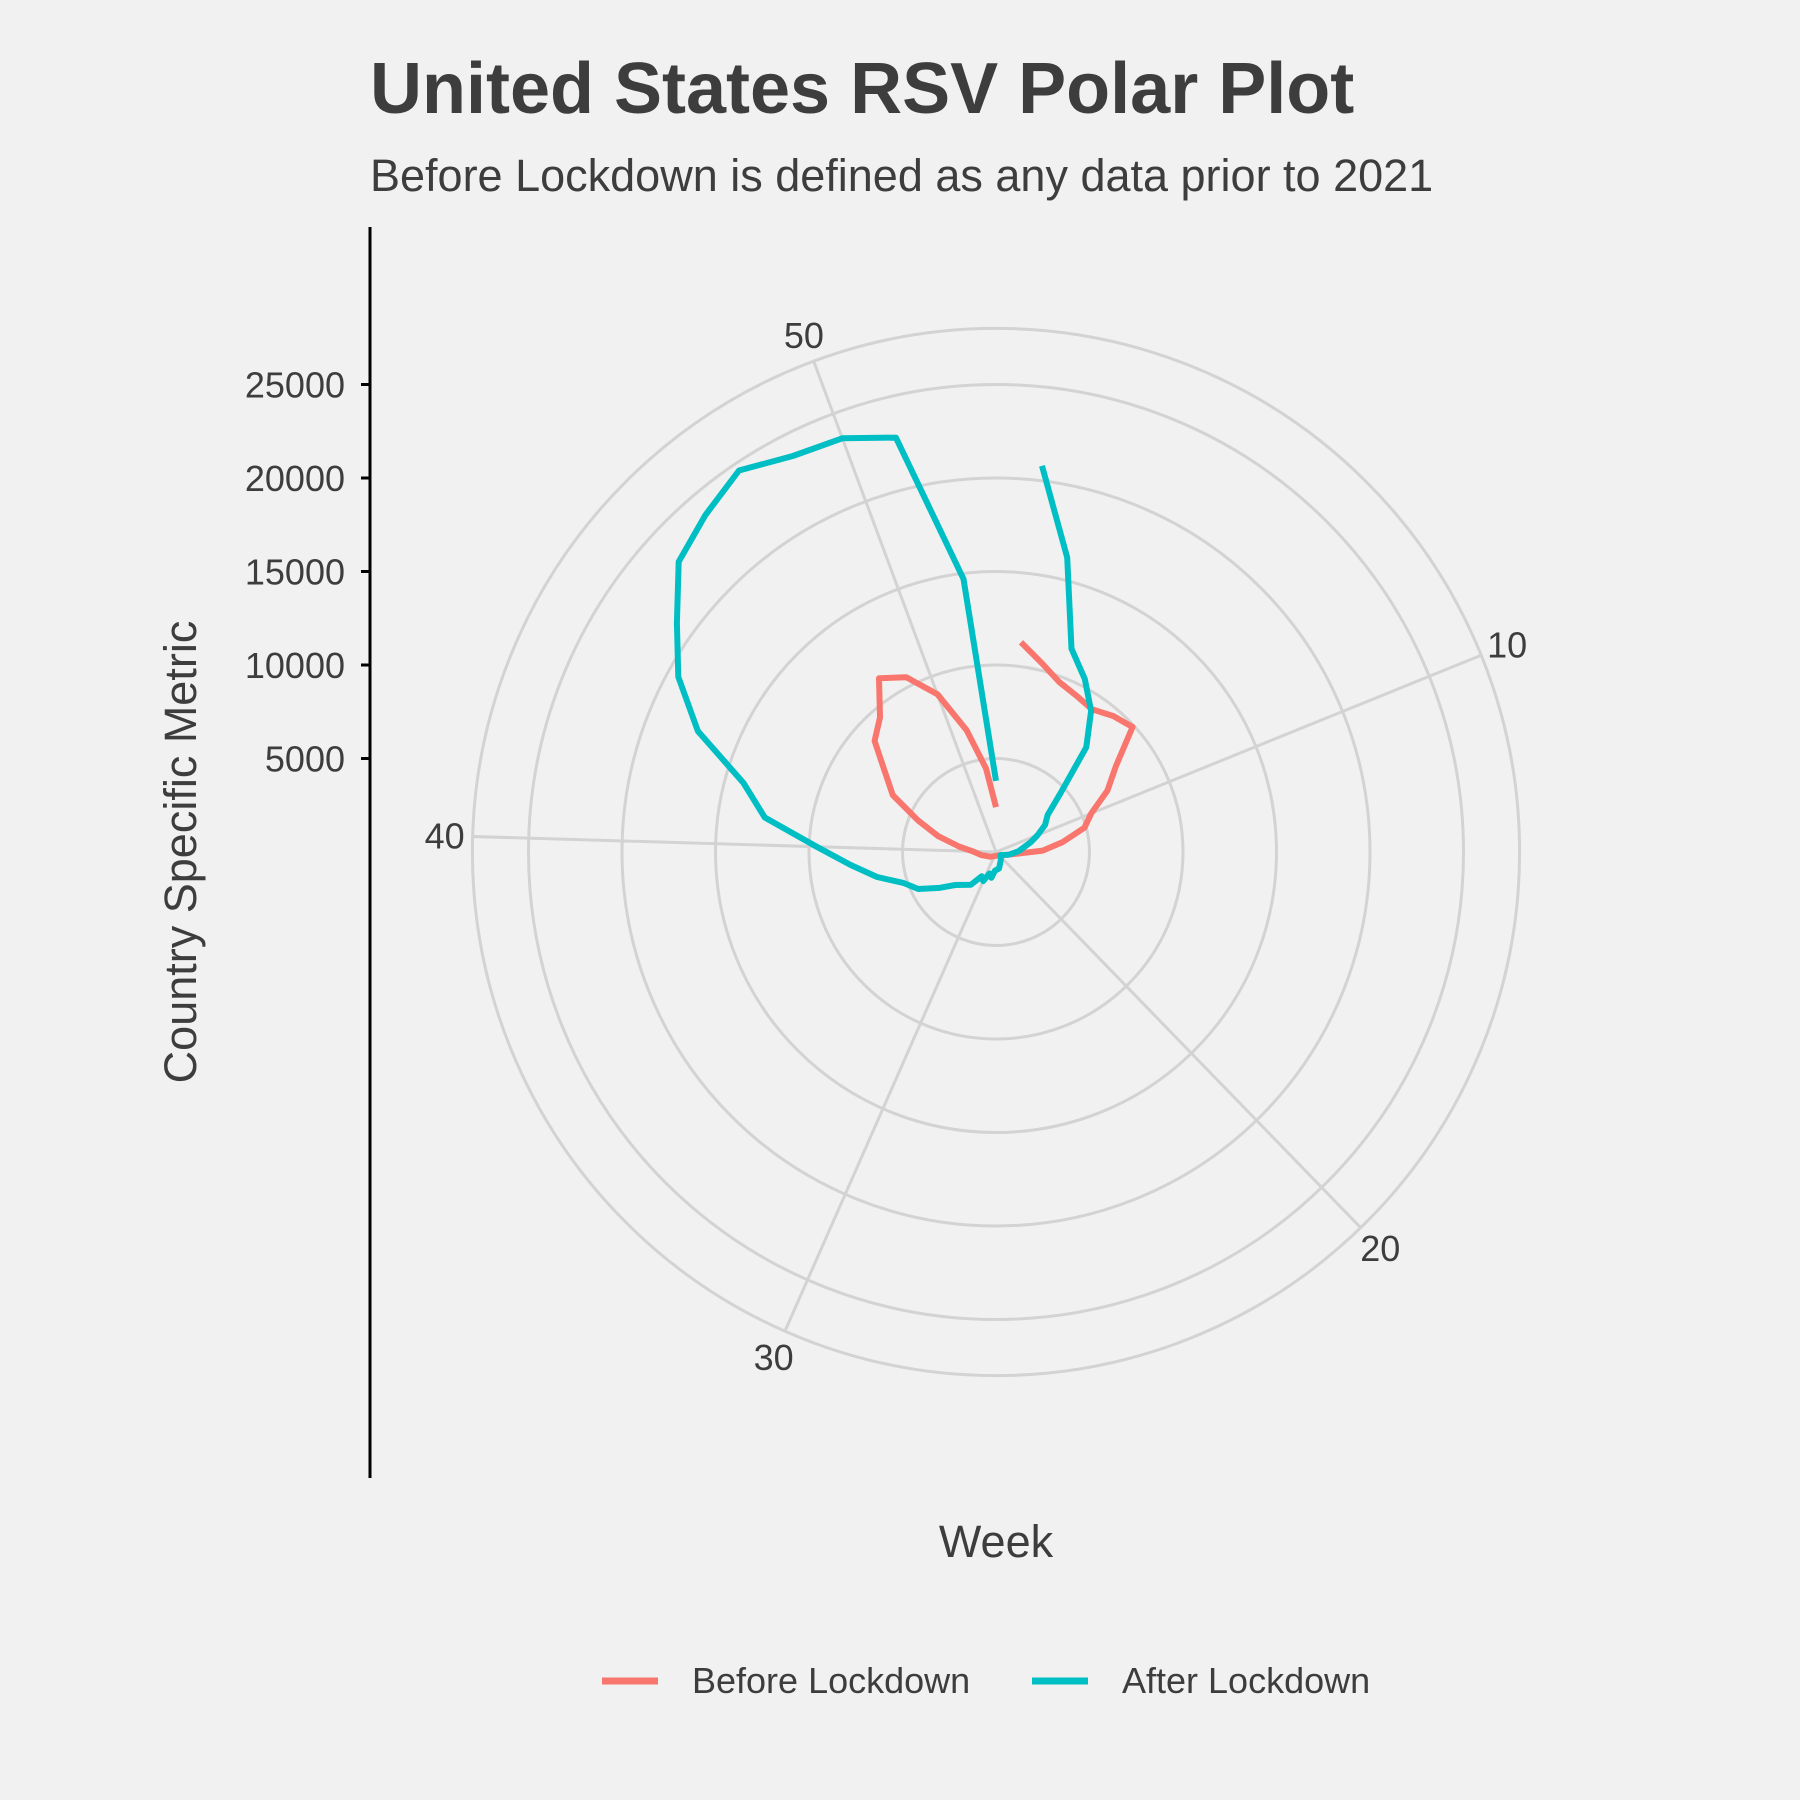 The width and height of the screenshot is (1800, 1800). What do you see at coordinates (831, 1680) in the screenshot?
I see `legend-label: Before Lockdown` at bounding box center [831, 1680].